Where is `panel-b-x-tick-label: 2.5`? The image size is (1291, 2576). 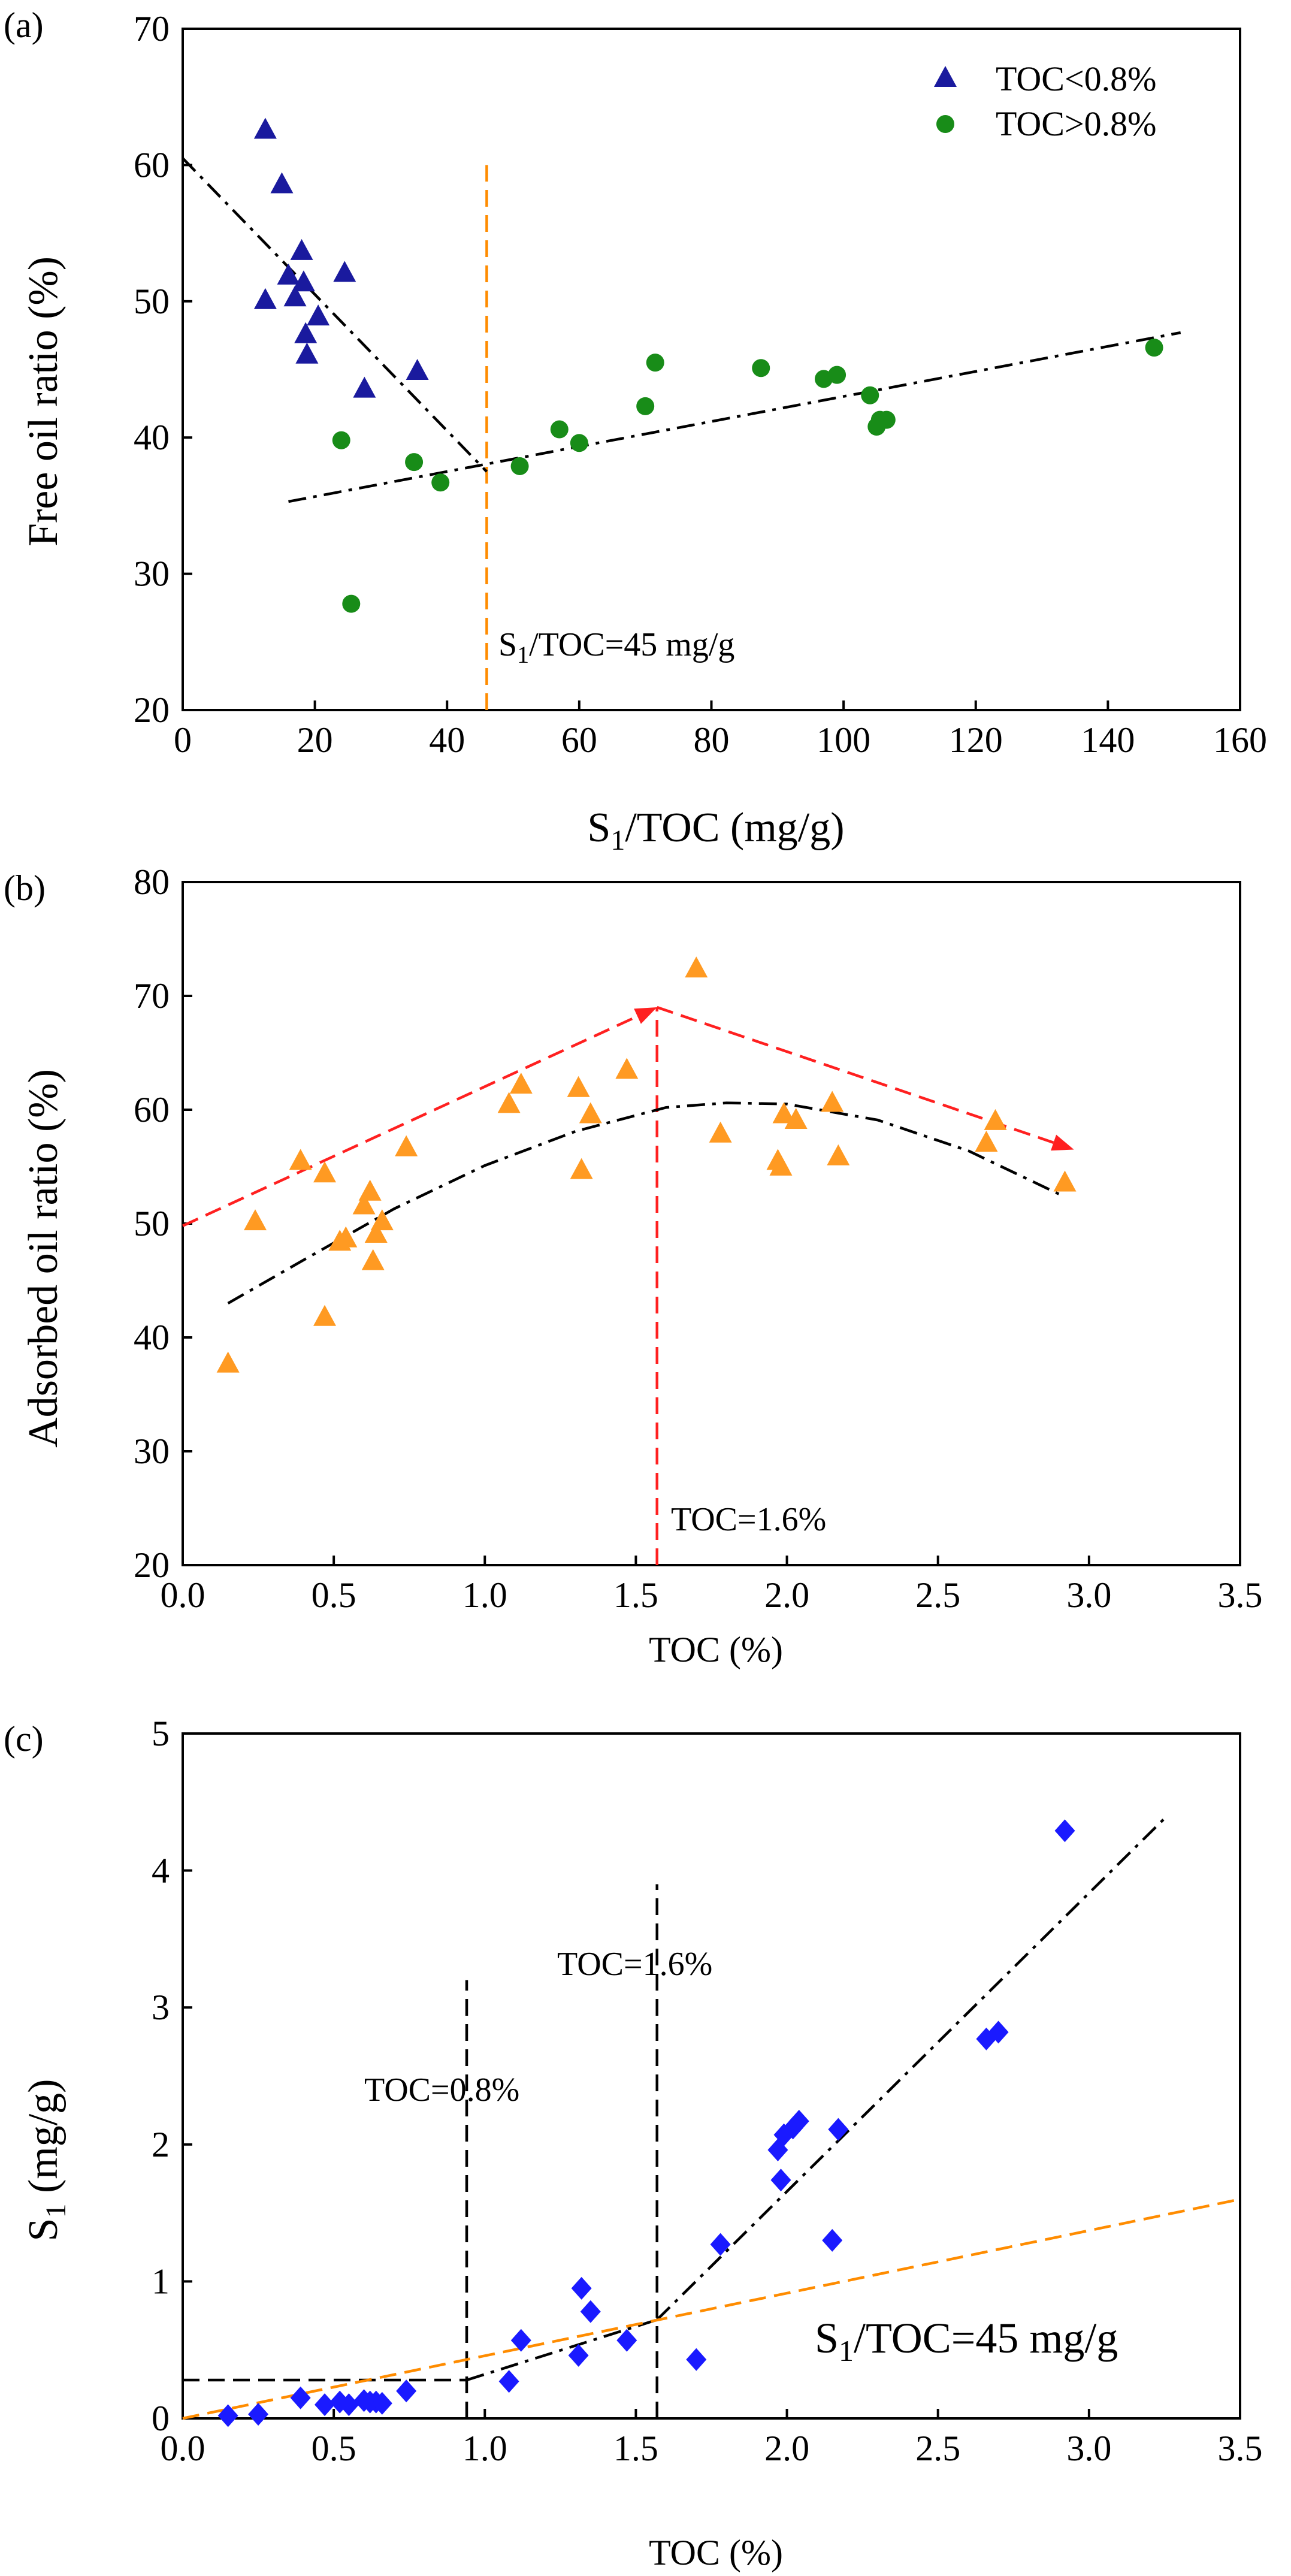 panel-b-x-tick-label: 2.5 is located at coordinates (937, 1595).